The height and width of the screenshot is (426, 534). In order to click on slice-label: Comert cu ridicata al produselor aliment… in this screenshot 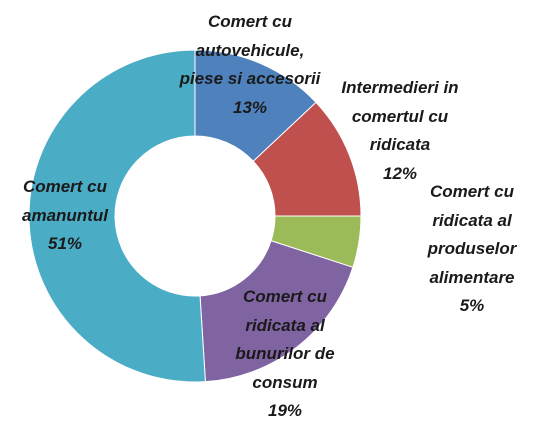, I will do `click(453, 249)`.